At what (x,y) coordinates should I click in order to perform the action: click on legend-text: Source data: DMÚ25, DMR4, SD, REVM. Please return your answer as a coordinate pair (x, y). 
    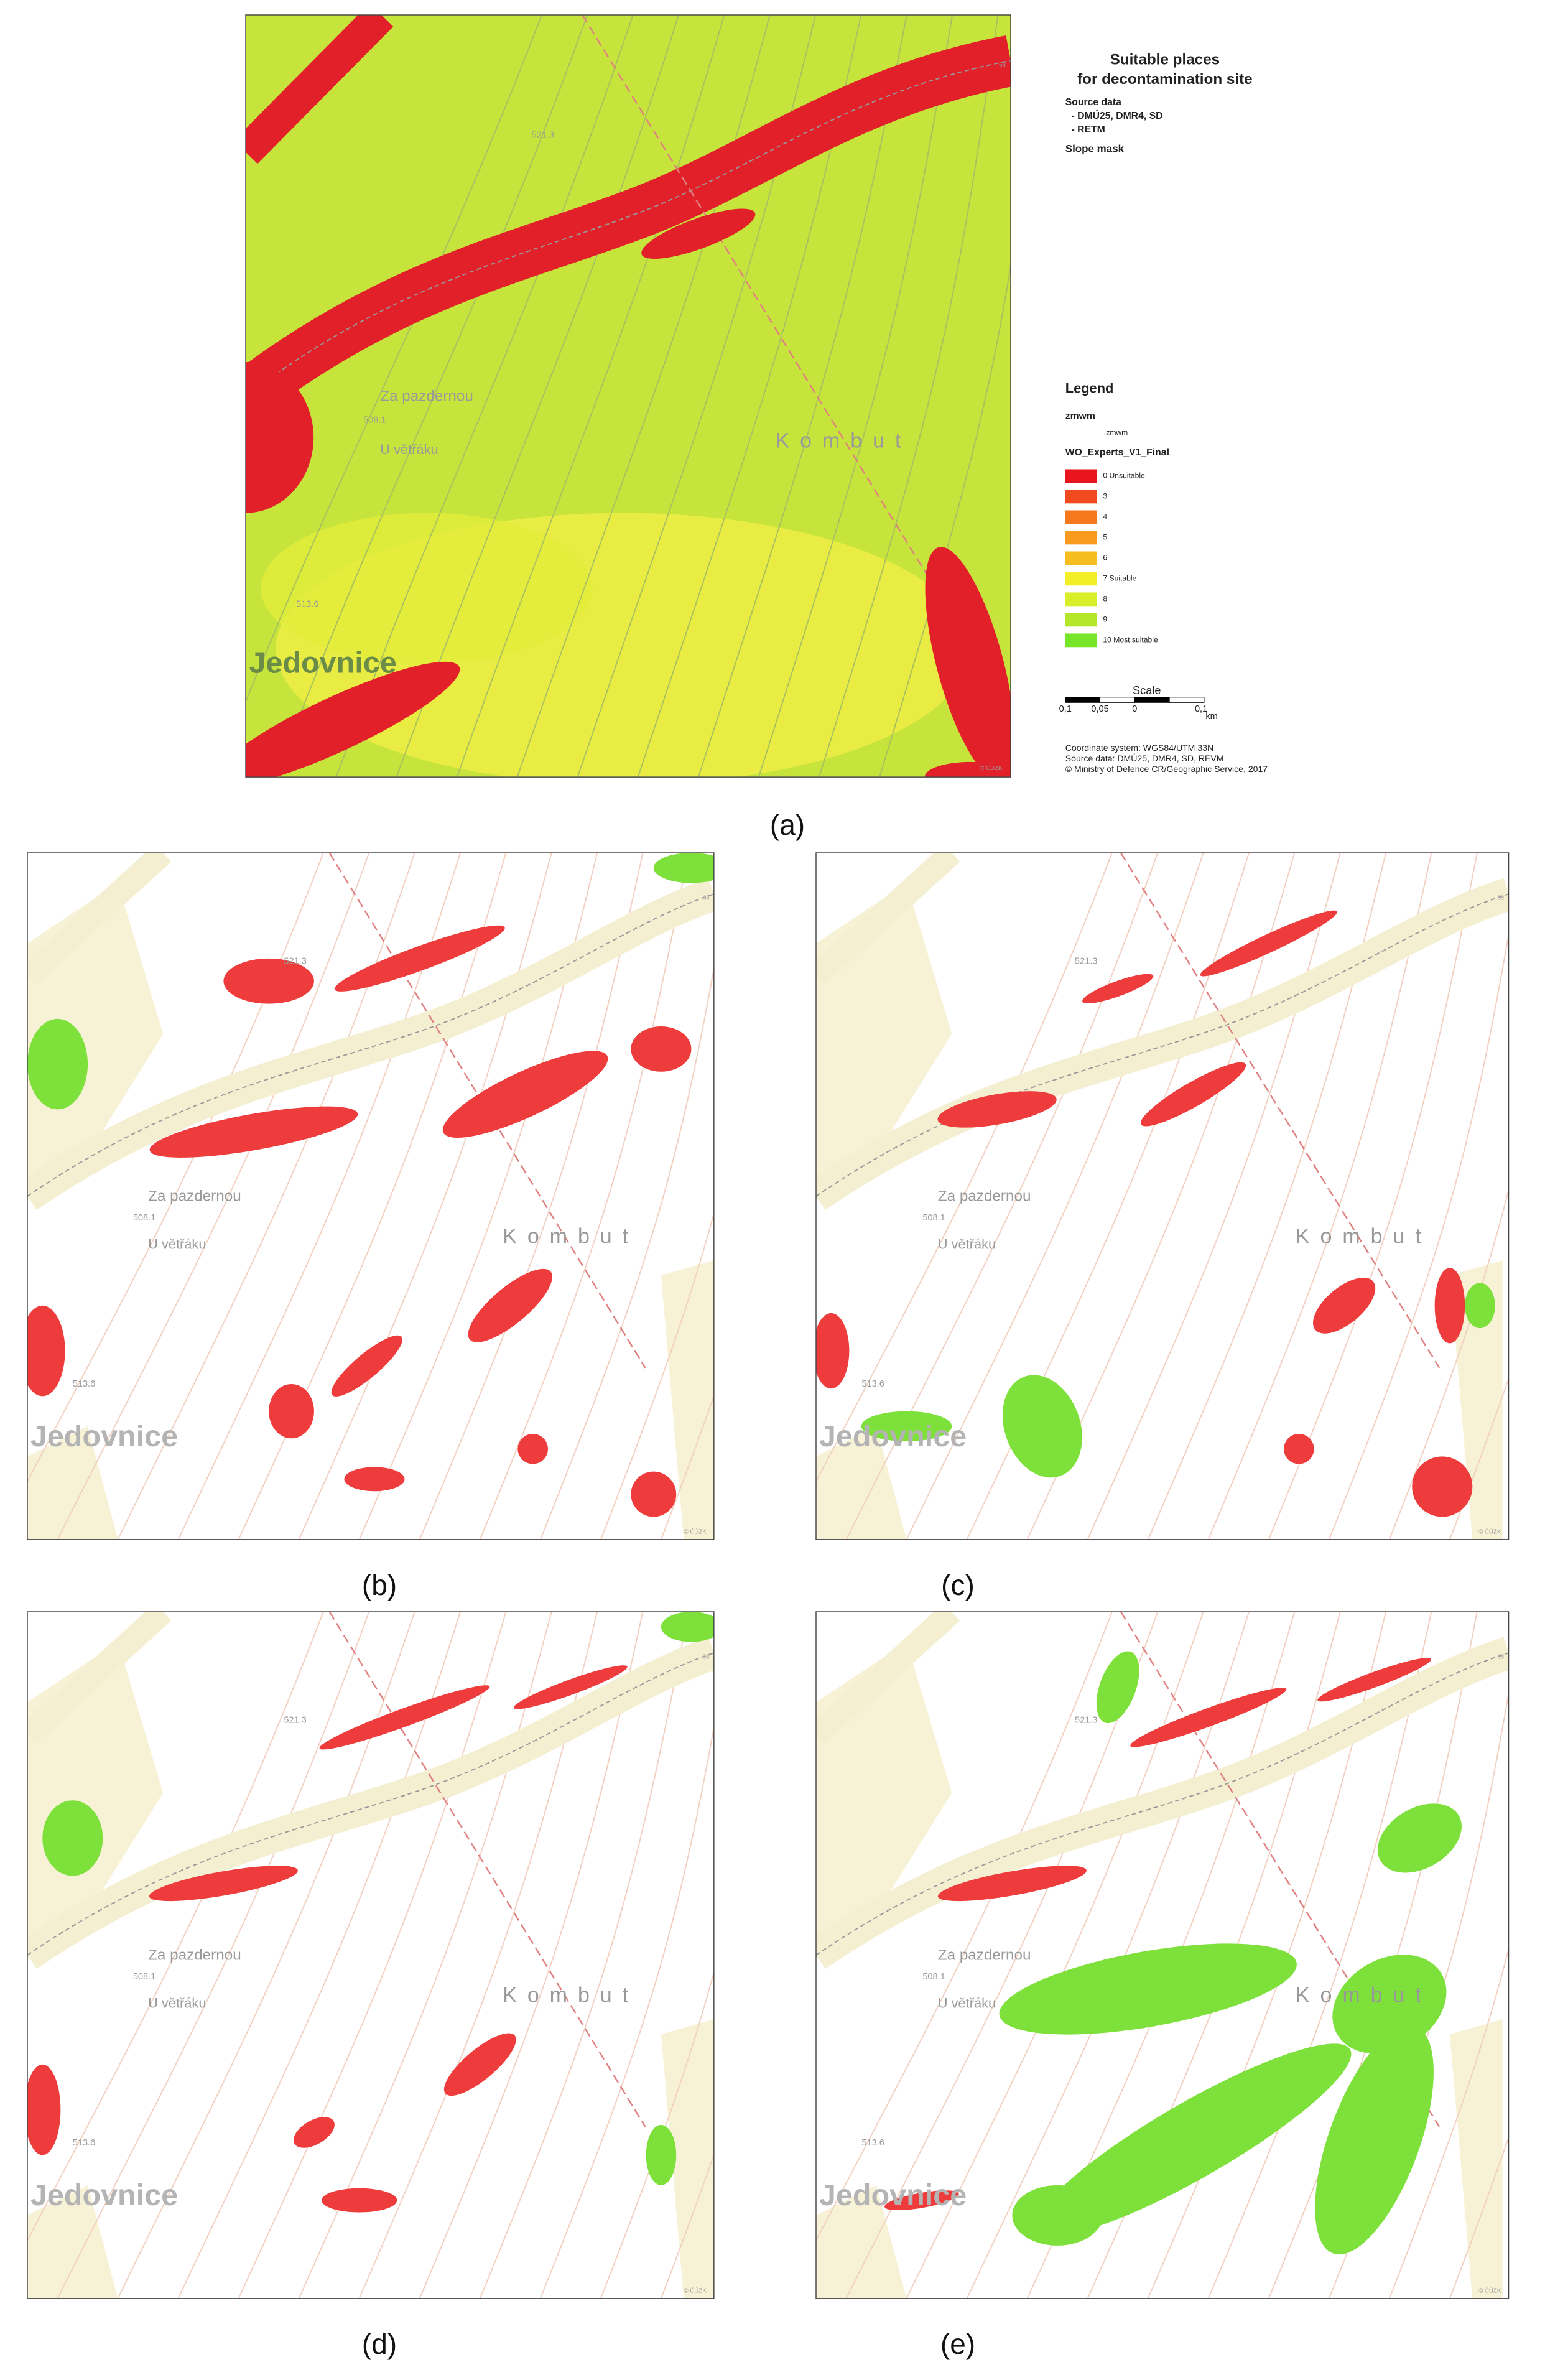
    Looking at the image, I should click on (1144, 758).